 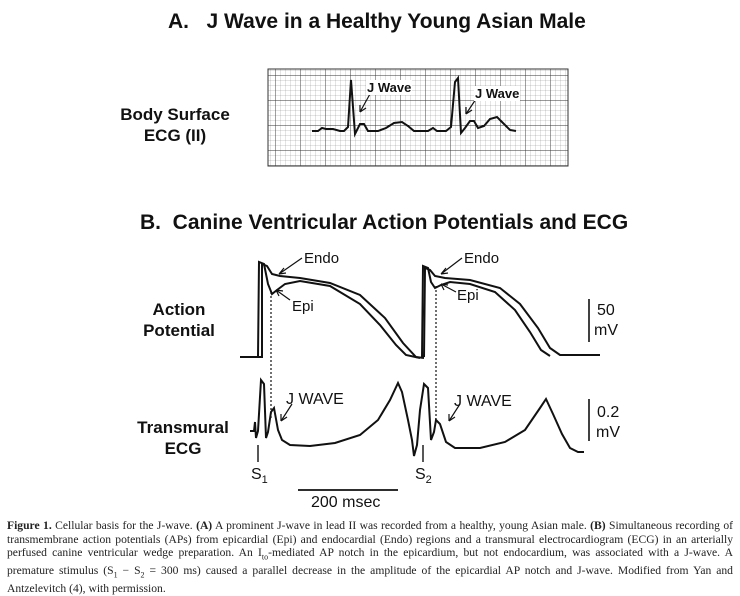 What do you see at coordinates (179, 330) in the screenshot?
I see `ap-label-line2: Potential` at bounding box center [179, 330].